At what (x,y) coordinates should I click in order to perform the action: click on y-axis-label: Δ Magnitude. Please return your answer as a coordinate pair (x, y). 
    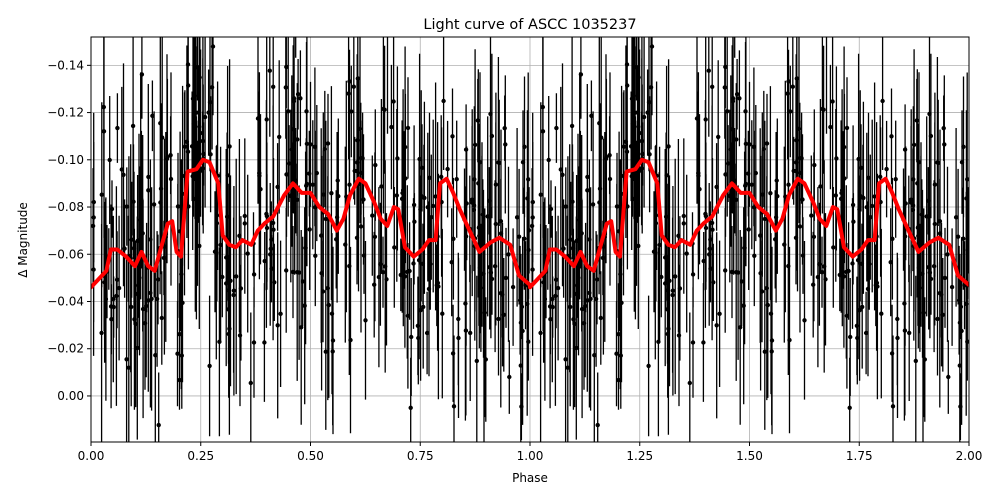
    Looking at the image, I should click on (23, 240).